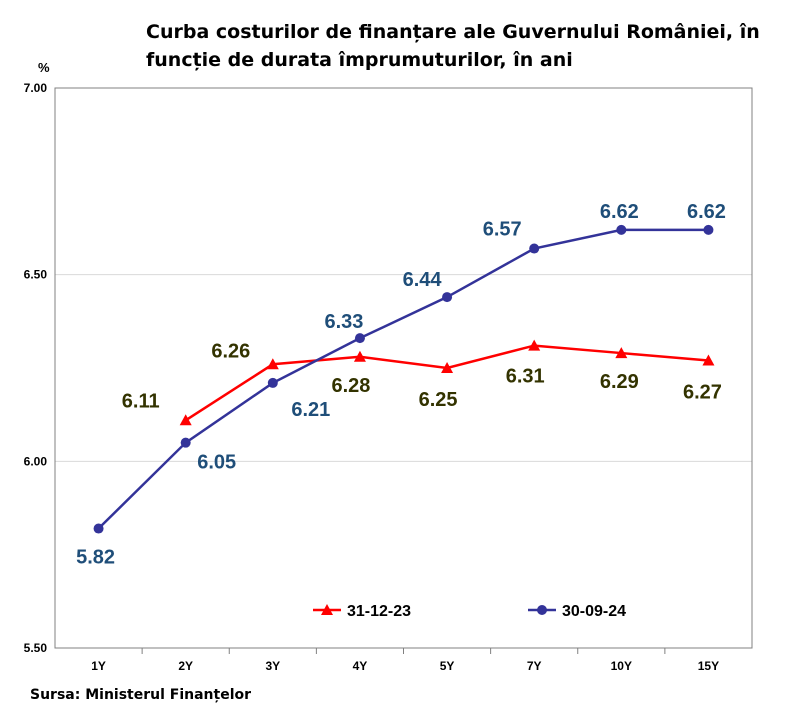  I want to click on x-tick-label: 3Y, so click(272, 666).